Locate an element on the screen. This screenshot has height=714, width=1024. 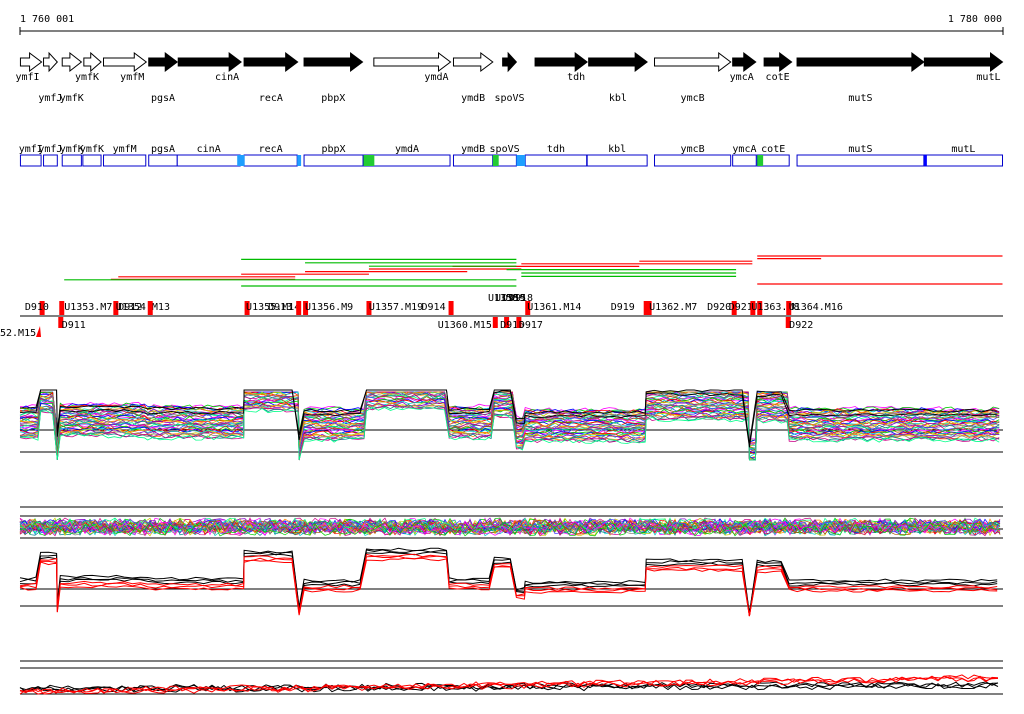
segment-overlap-label: U1359 is located at coordinates (510, 298).